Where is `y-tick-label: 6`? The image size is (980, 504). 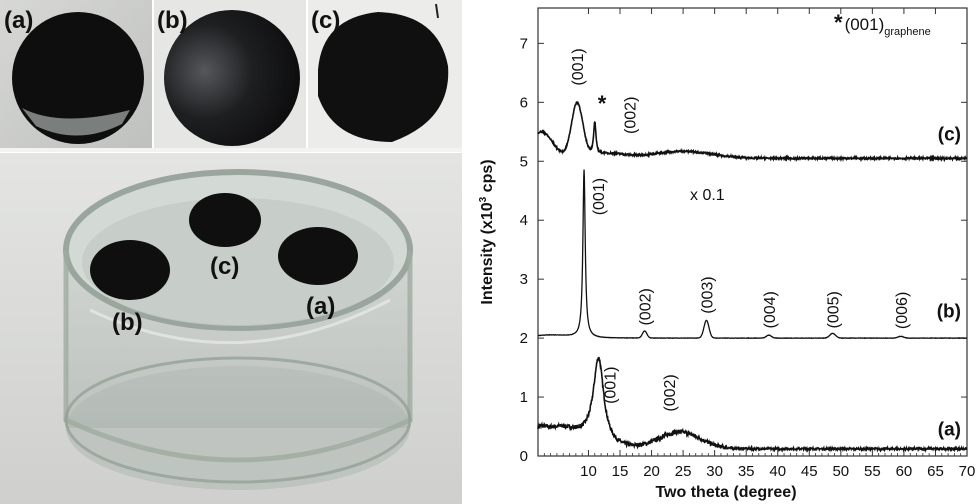 y-tick-label: 6 is located at coordinates (524, 102).